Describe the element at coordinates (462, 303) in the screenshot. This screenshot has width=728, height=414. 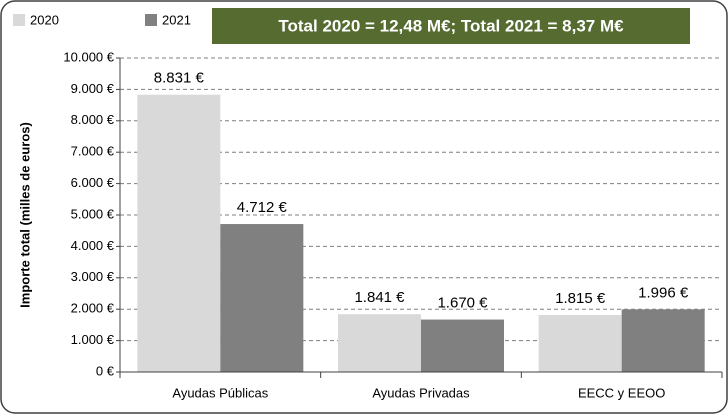
I see `value-label: 1.670 €` at that location.